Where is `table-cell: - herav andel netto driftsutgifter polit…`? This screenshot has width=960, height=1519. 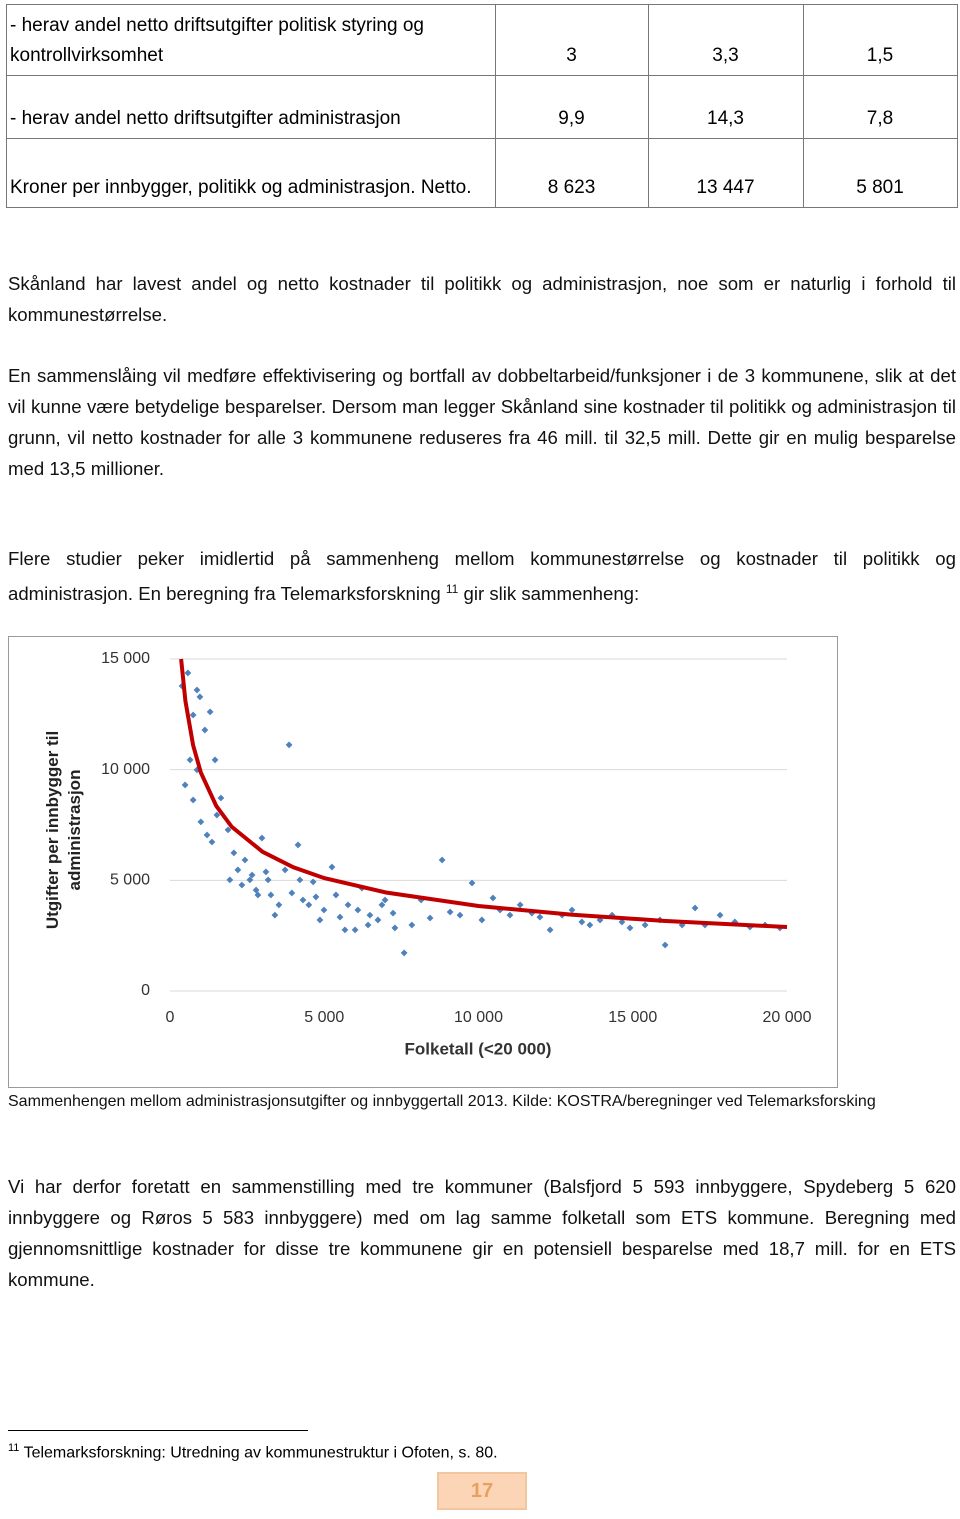
table-cell: - herav andel netto driftsutgifter polit… is located at coordinates (251, 40).